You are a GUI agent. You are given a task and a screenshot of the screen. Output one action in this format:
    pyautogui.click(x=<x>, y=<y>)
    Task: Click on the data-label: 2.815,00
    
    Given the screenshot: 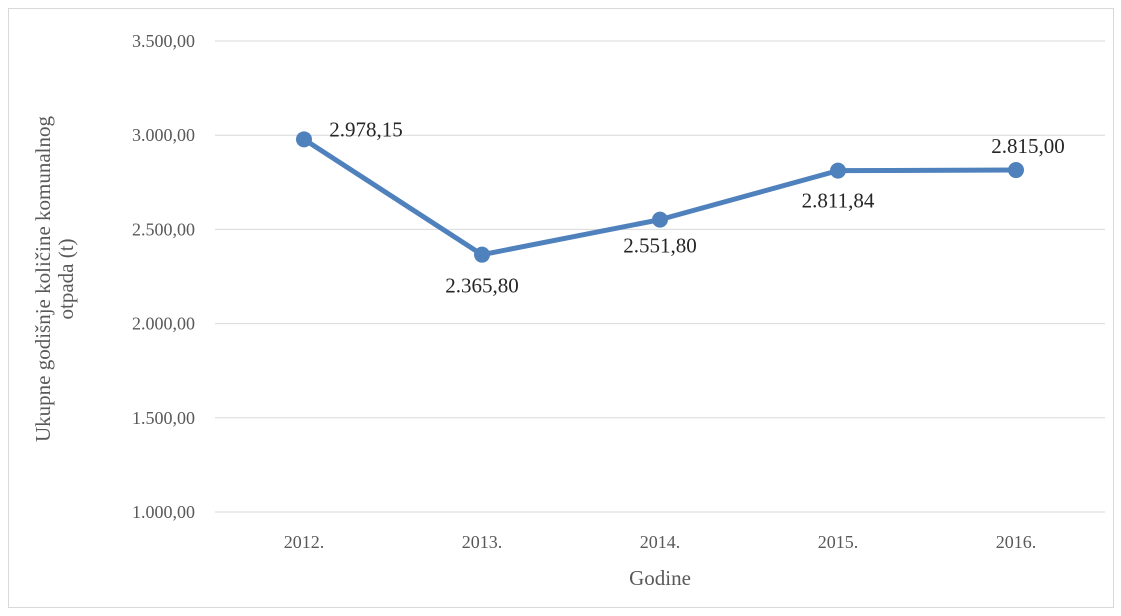 What is the action you would take?
    pyautogui.click(x=1028, y=146)
    